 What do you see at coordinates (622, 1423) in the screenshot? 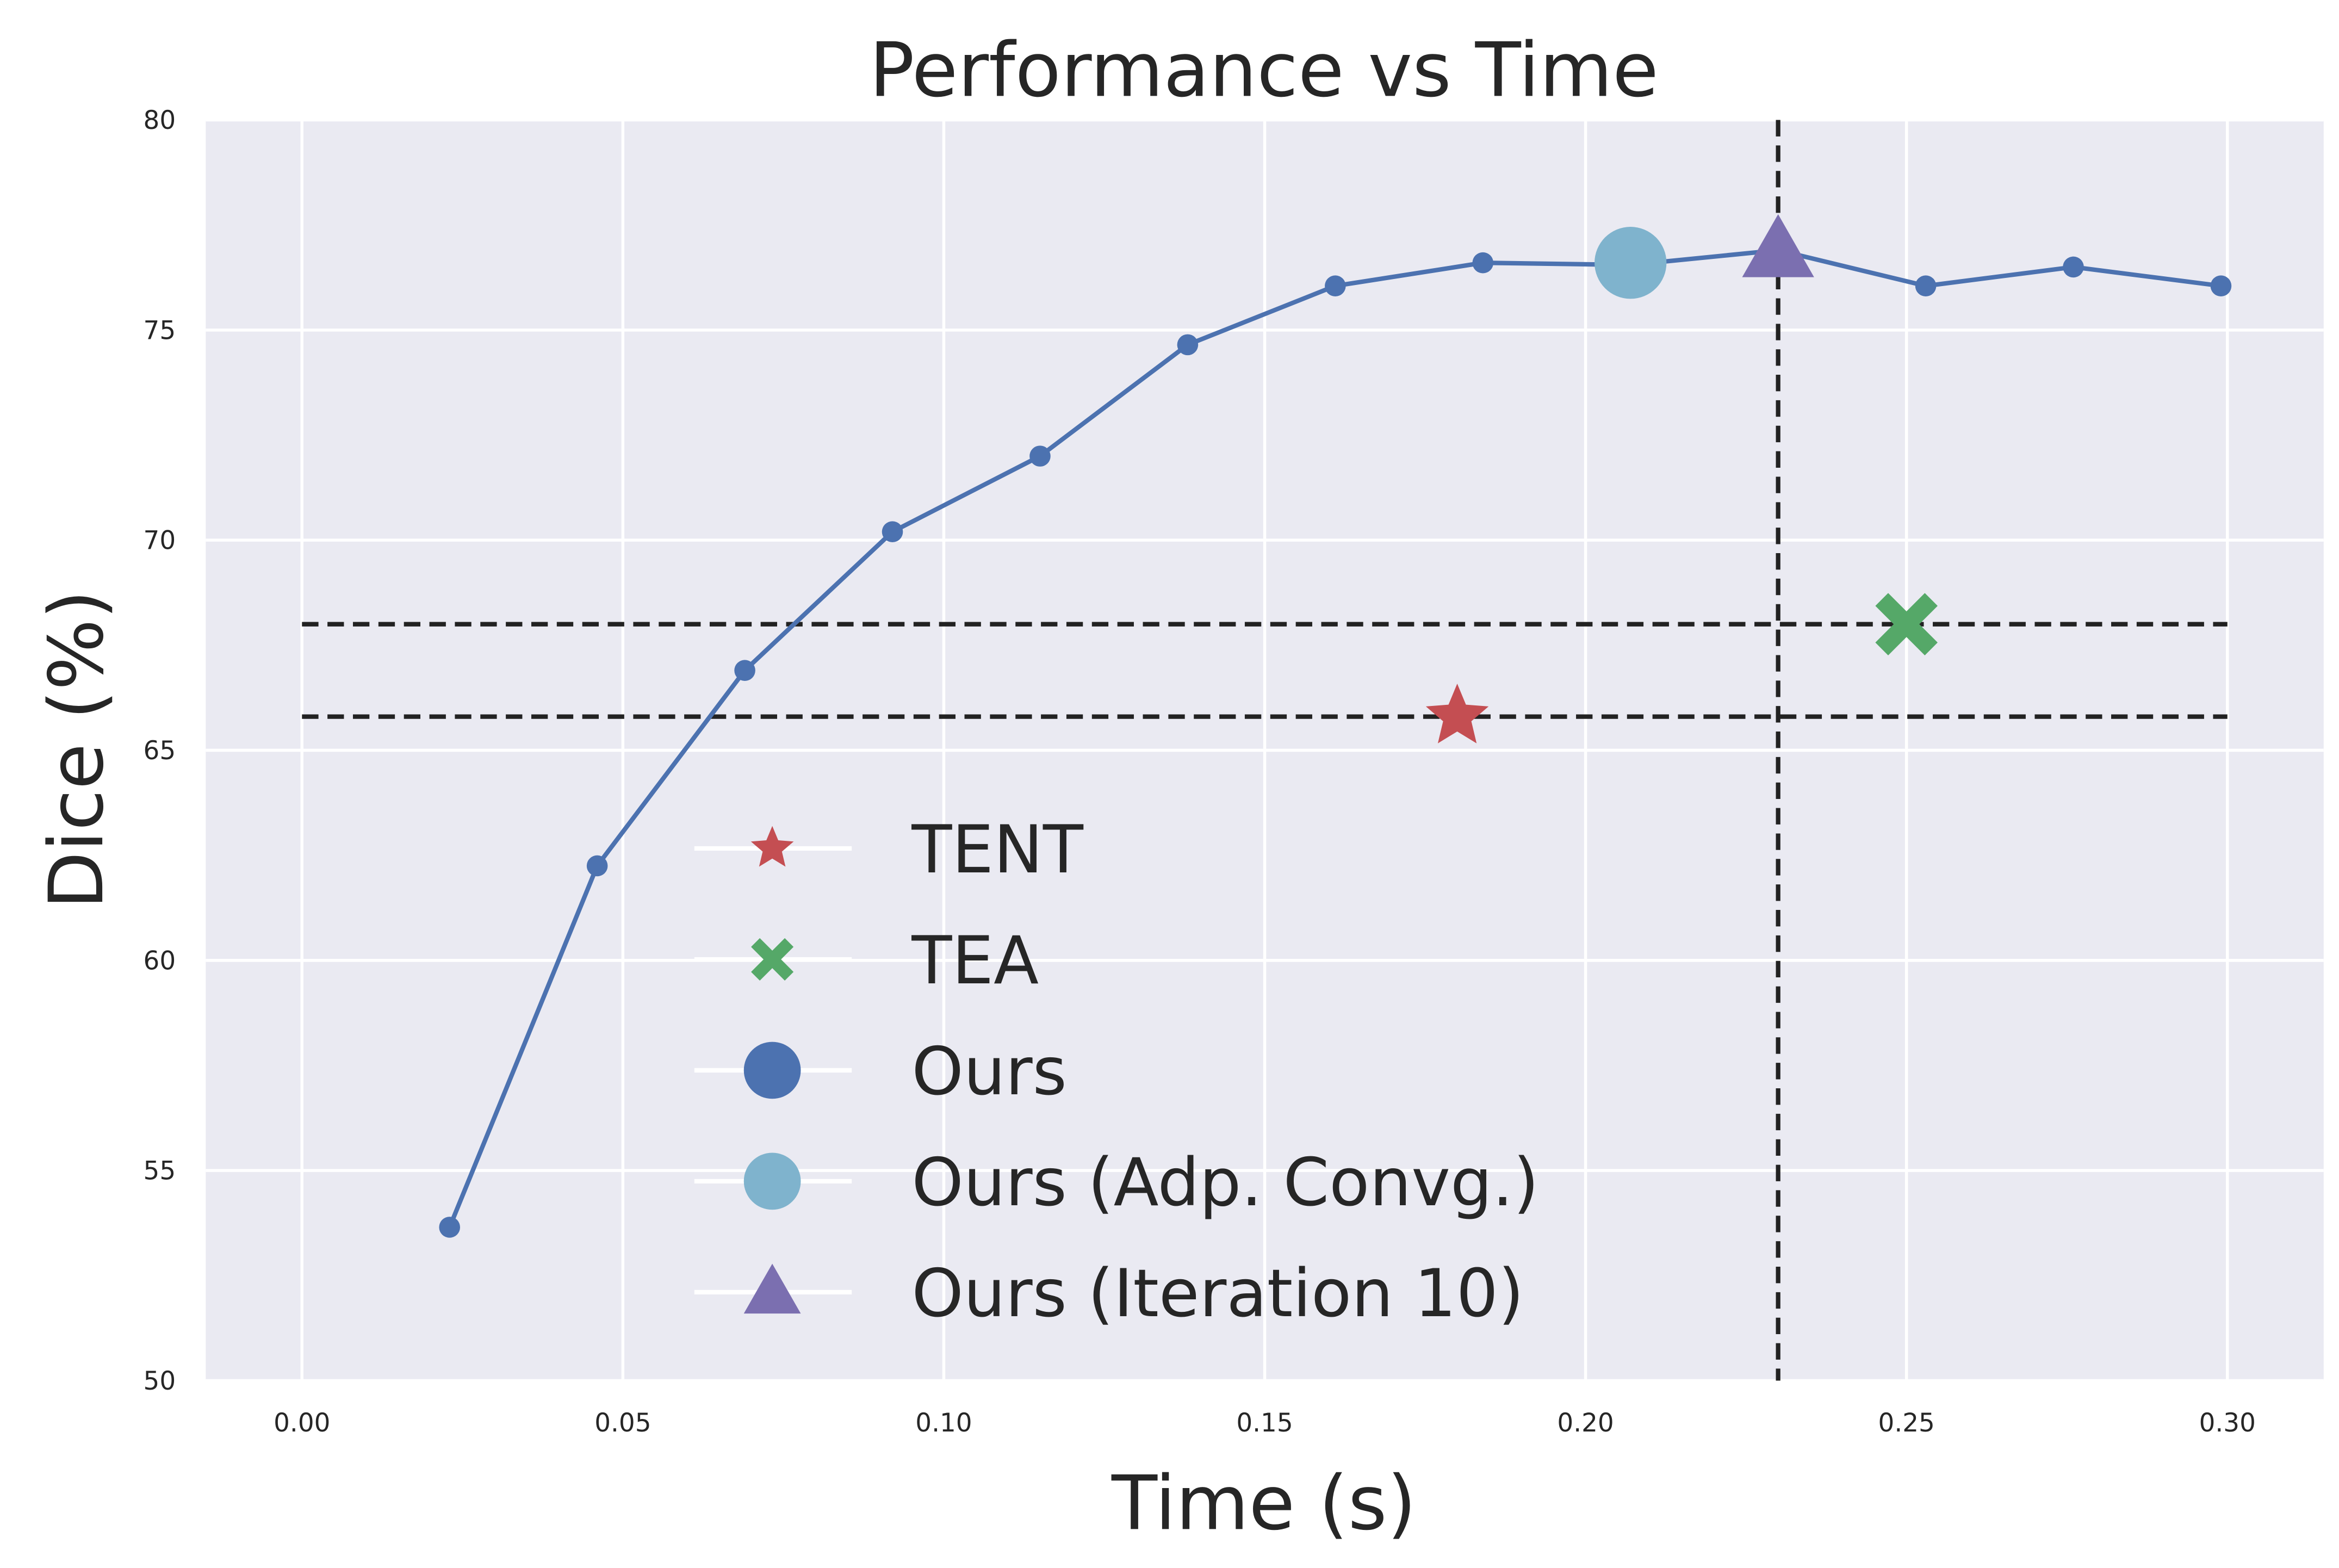
I see `x-tick-label: 0.05` at bounding box center [622, 1423].